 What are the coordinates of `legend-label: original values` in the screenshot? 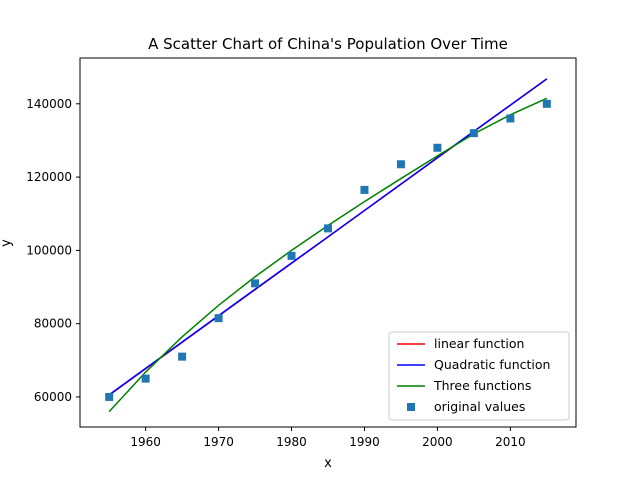 It's located at (479, 406).